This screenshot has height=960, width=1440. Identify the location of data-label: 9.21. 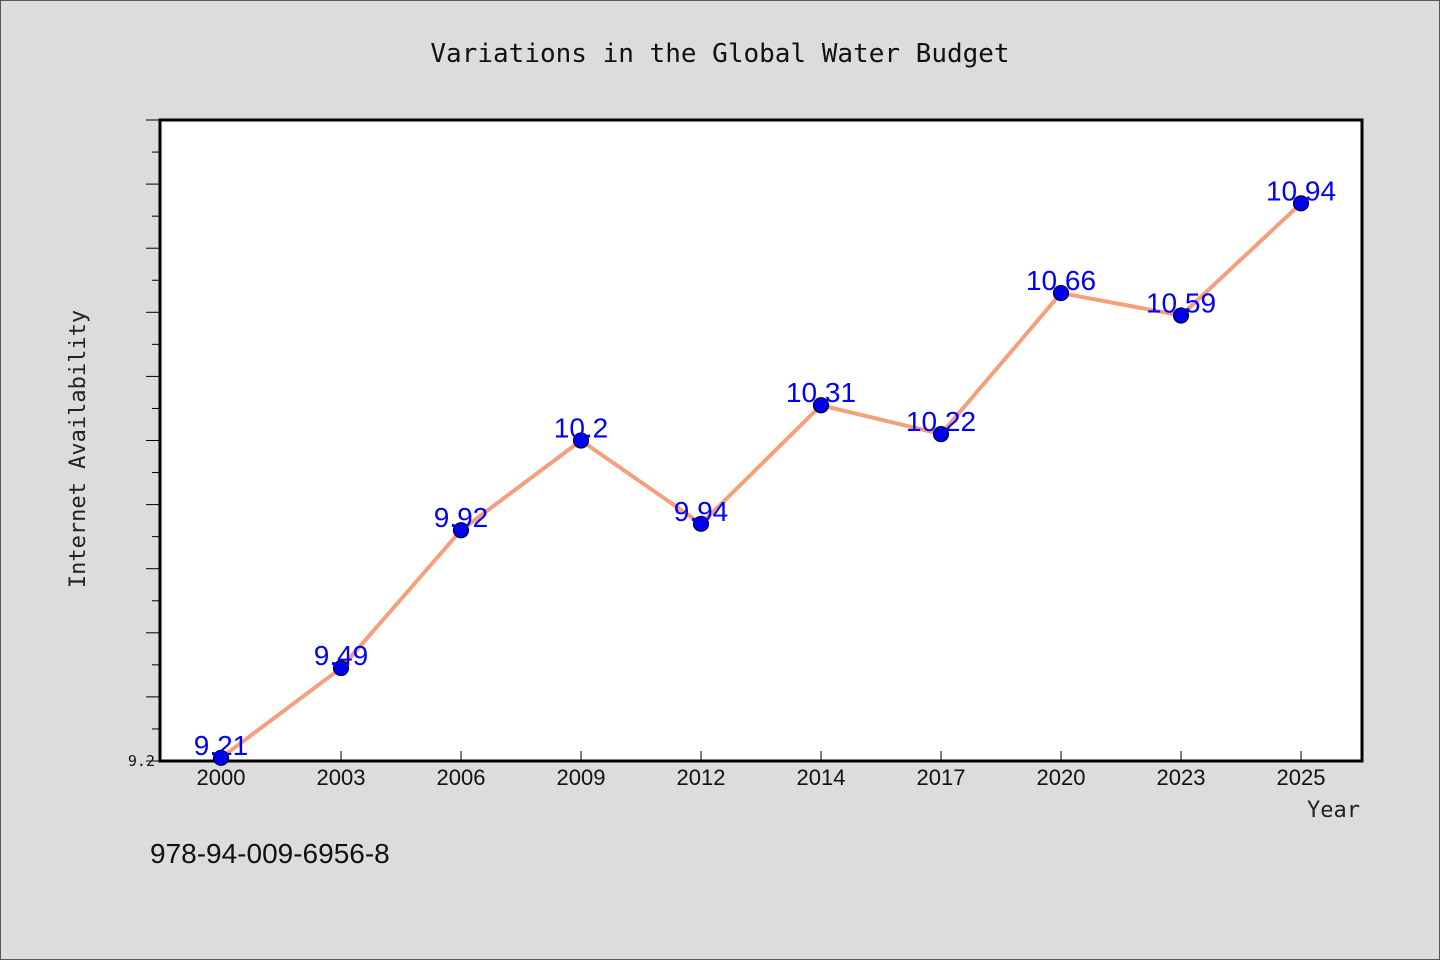
(221, 745).